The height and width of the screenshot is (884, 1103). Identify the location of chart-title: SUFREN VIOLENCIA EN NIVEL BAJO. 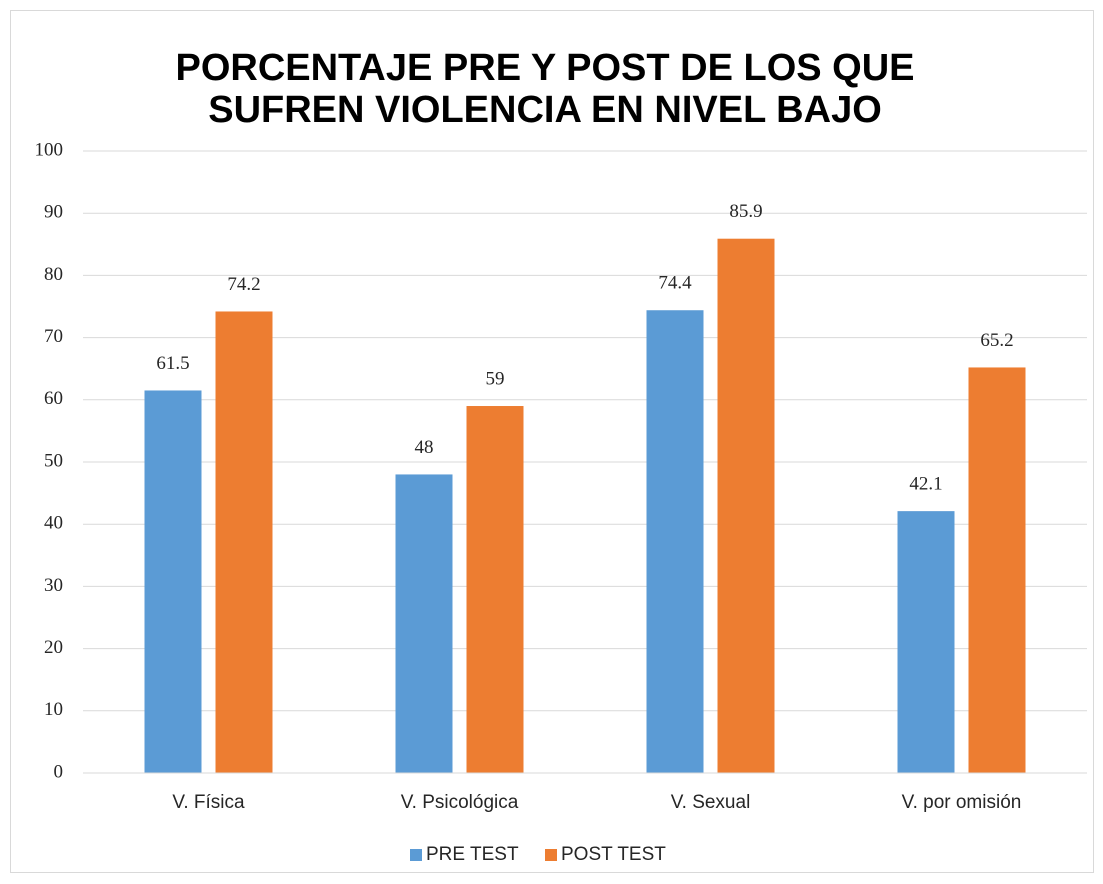
(545, 110).